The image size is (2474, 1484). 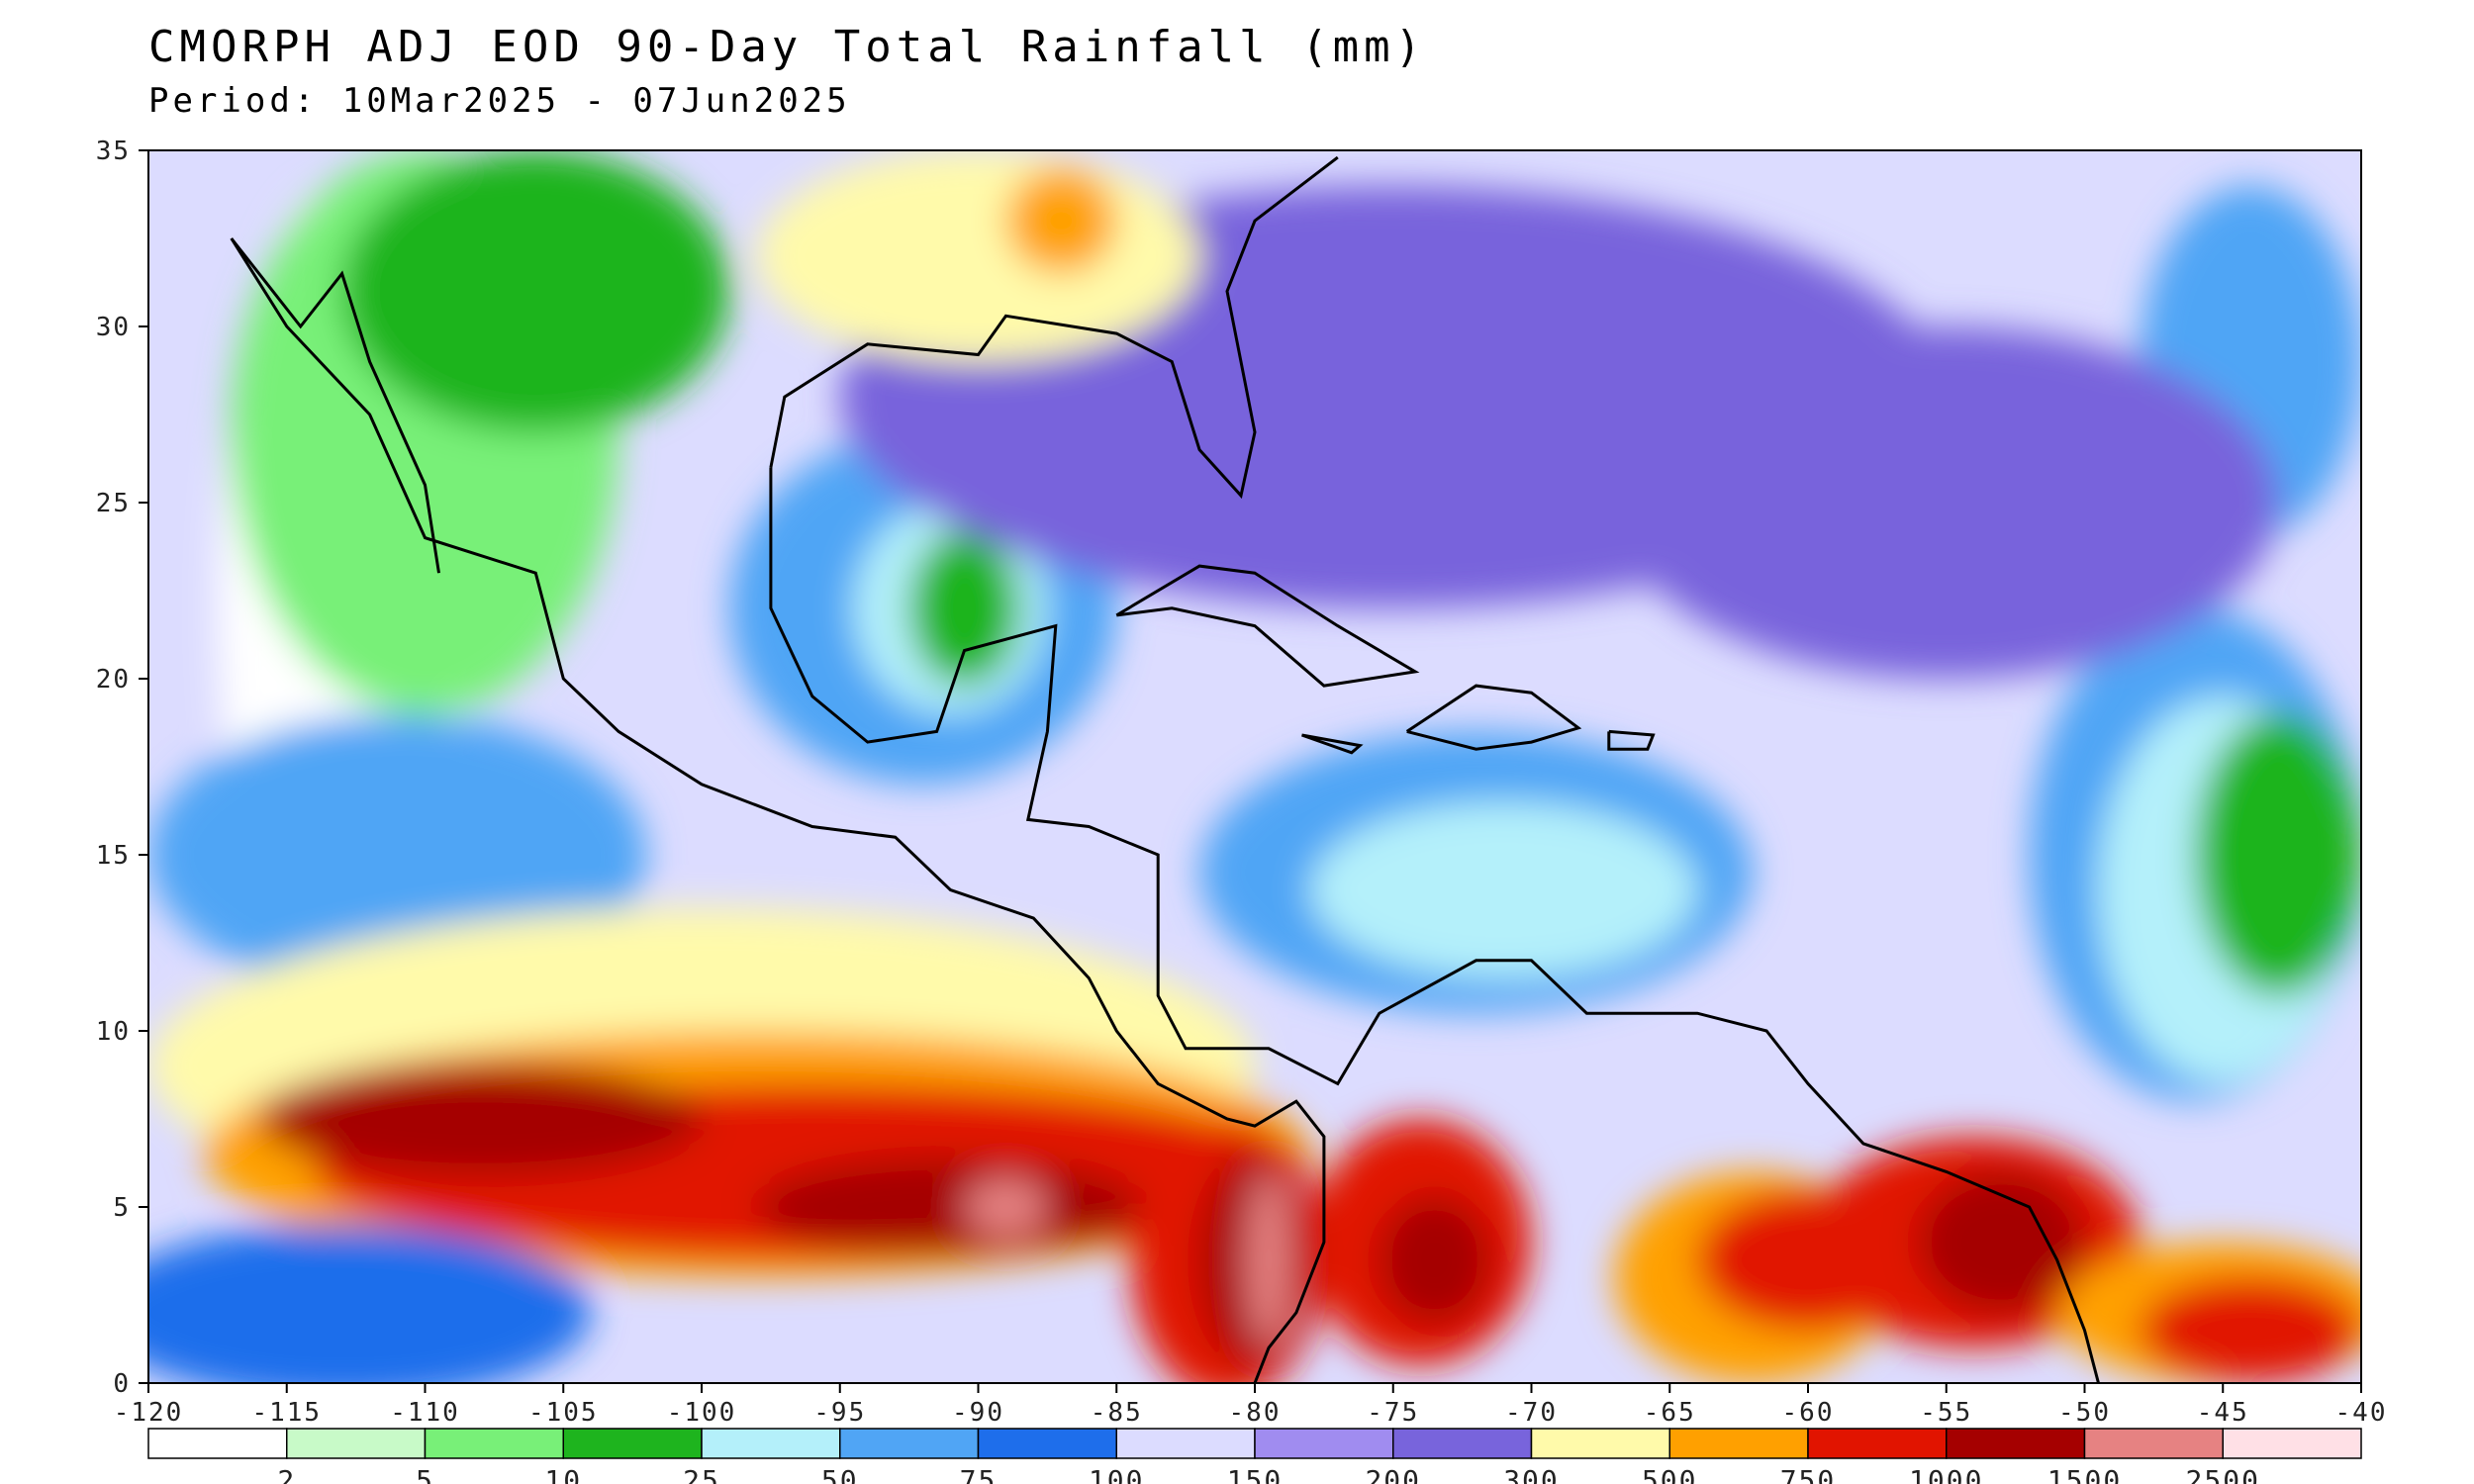 What do you see at coordinates (1255, 1474) in the screenshot?
I see `colorbar-label: 150` at bounding box center [1255, 1474].